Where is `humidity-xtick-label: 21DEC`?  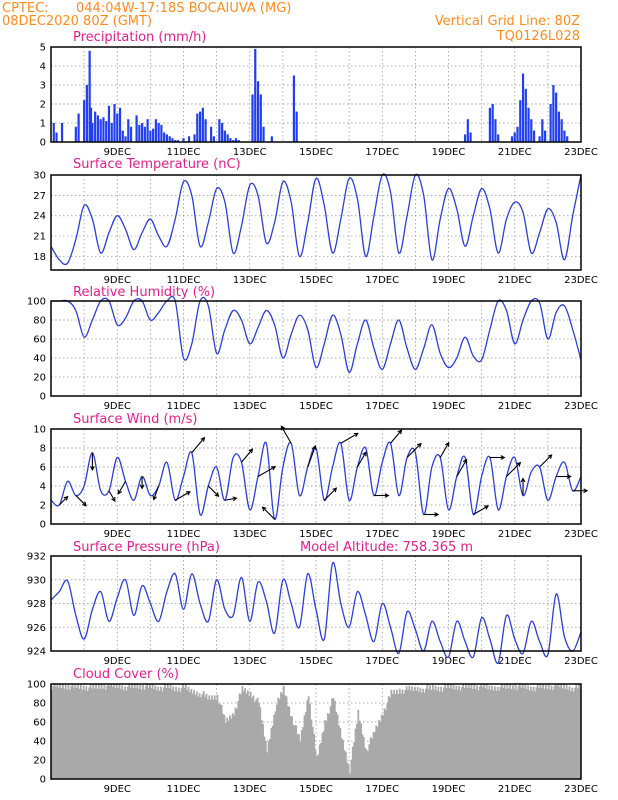 humidity-xtick-label: 21DEC is located at coordinates (515, 406).